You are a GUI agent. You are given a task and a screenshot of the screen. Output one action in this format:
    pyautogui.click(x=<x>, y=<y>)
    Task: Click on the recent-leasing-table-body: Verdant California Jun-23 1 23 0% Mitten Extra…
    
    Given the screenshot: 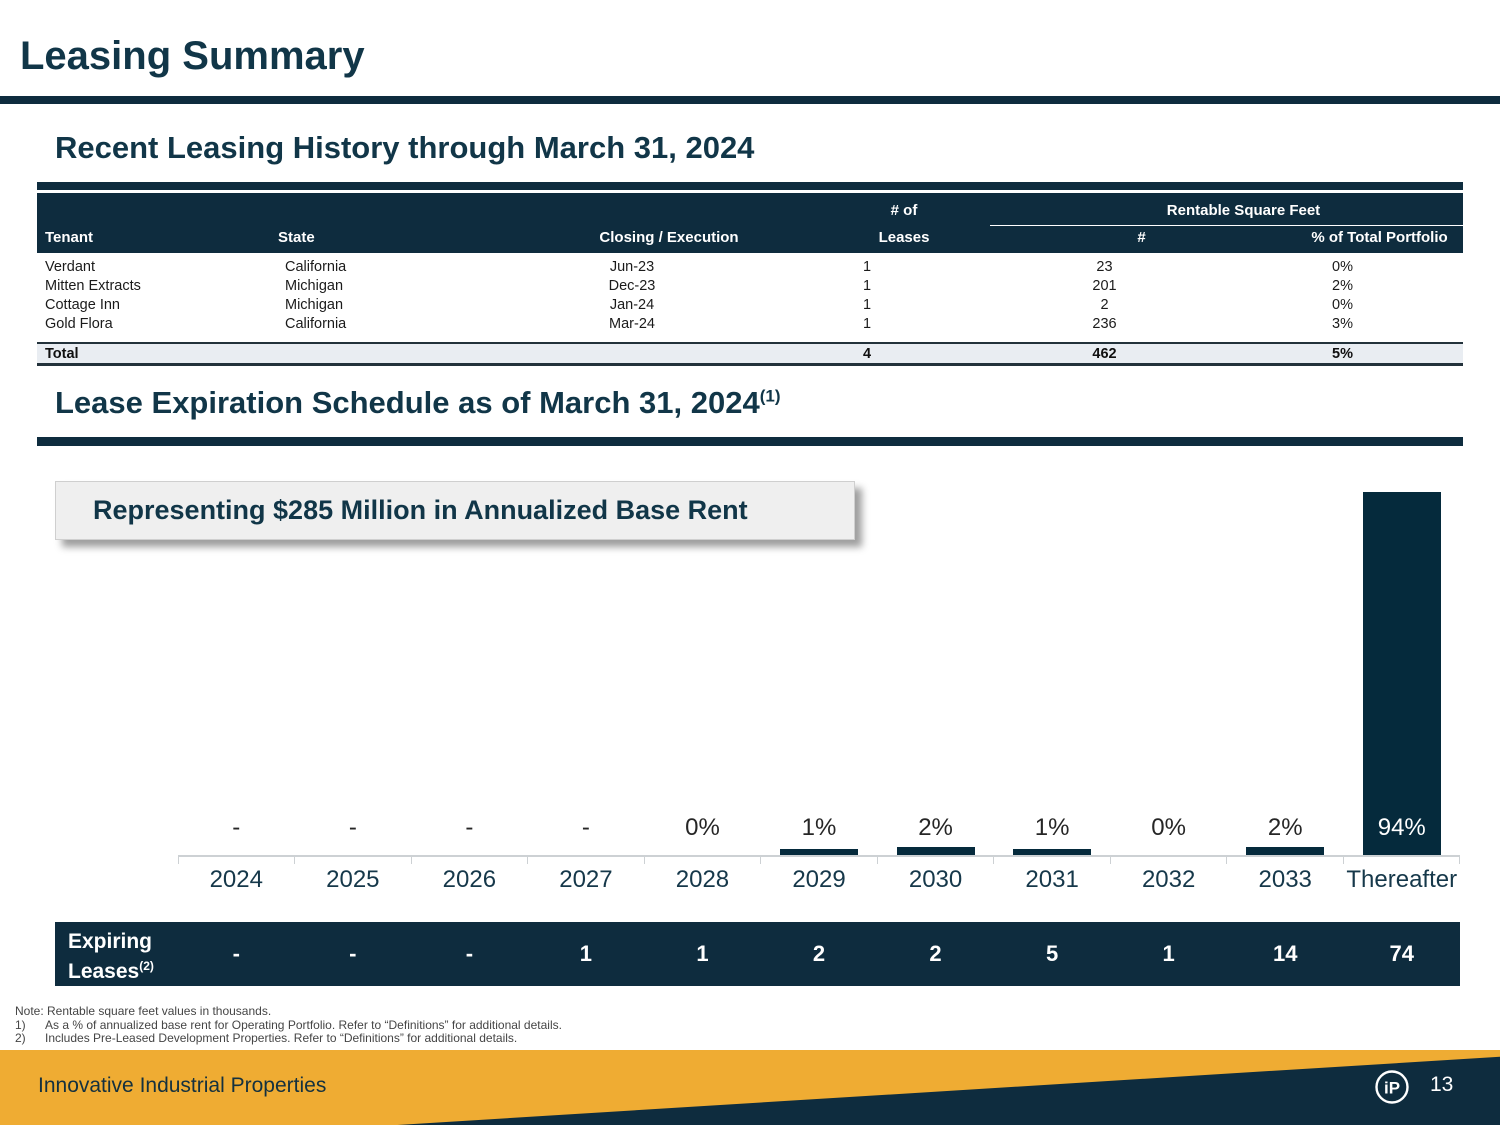 What is the action you would take?
    pyautogui.click(x=750, y=295)
    